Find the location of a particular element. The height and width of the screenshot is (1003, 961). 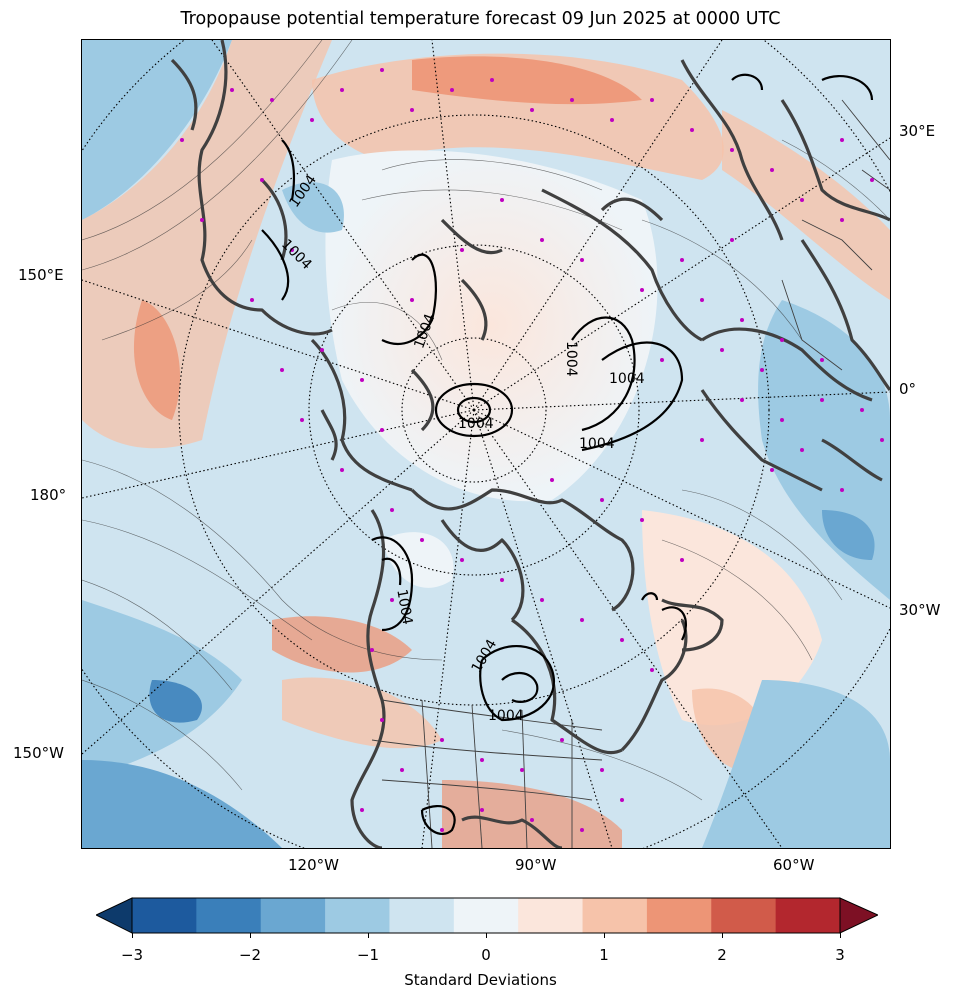

colorbar-segments is located at coordinates (486, 915).